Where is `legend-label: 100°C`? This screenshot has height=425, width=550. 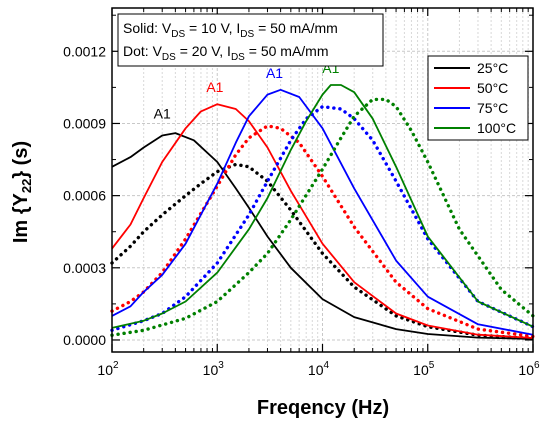 legend-label: 100°C is located at coordinates (496, 128).